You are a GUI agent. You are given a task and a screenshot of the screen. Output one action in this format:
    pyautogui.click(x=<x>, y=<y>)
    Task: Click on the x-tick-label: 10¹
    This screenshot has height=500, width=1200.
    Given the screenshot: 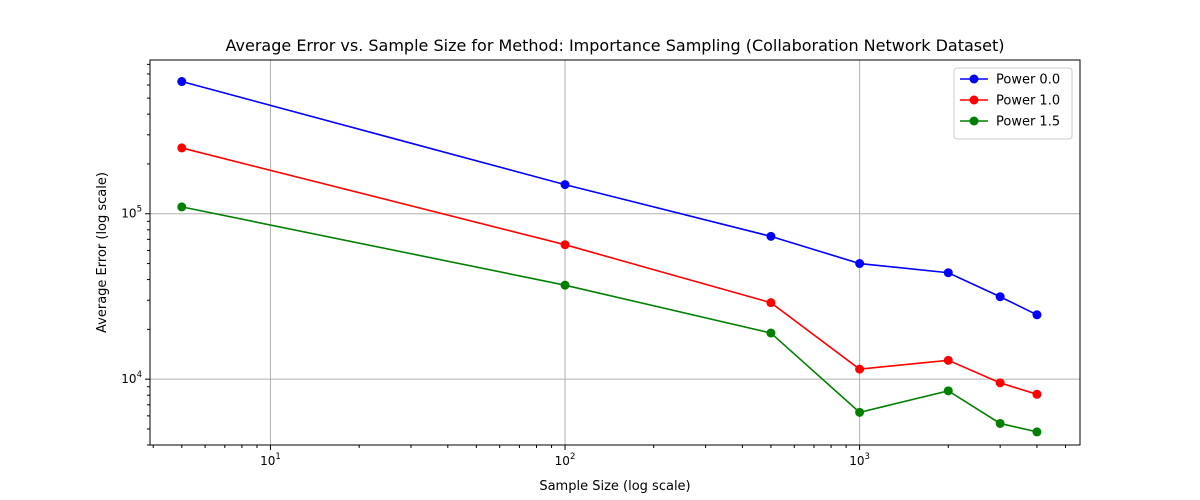 What is the action you would take?
    pyautogui.click(x=270, y=460)
    